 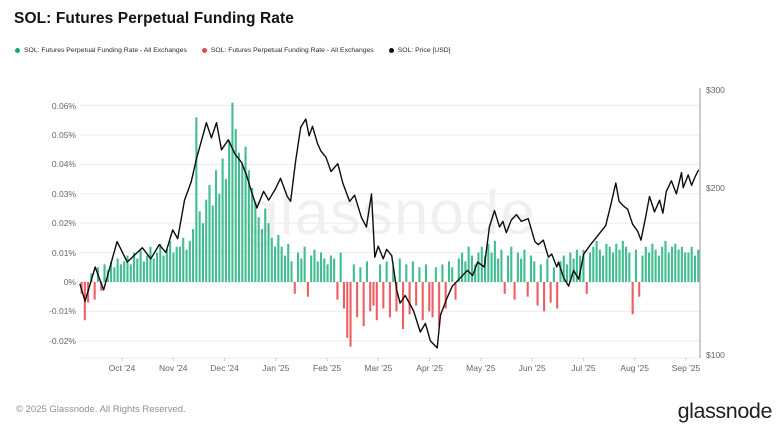 What do you see at coordinates (62, 311) in the screenshot?
I see `y-axis-tick-label: -0.01%` at bounding box center [62, 311].